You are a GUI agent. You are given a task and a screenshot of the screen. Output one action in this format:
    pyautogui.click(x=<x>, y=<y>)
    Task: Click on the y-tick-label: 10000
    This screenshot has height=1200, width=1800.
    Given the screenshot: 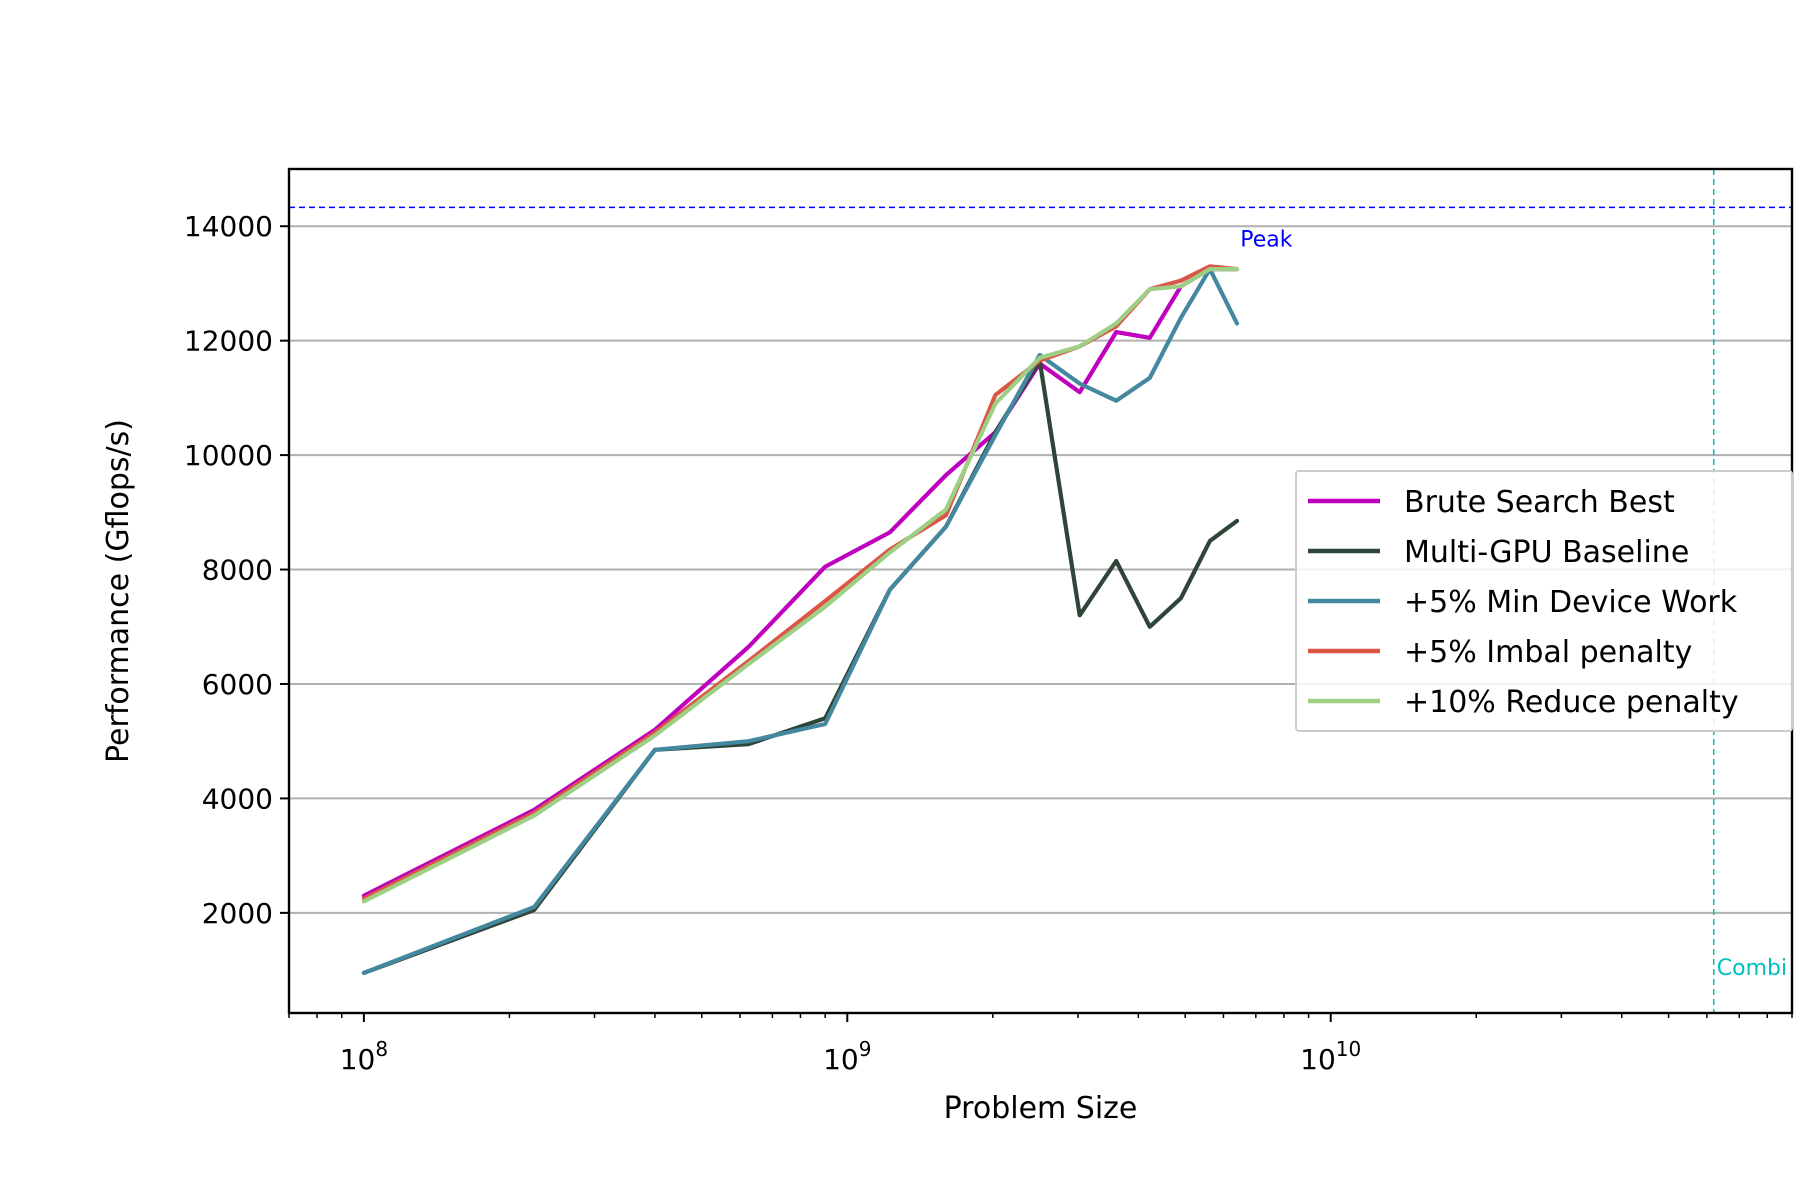 What is the action you would take?
    pyautogui.click(x=228, y=455)
    